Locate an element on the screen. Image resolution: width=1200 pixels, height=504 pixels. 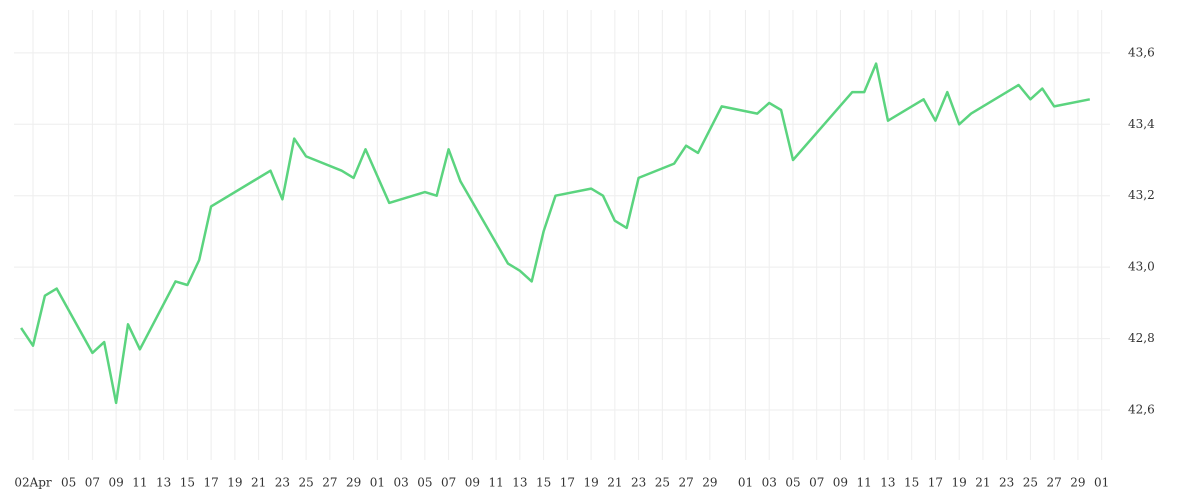
y-tick-label: 42,8 is located at coordinates (1141, 338).